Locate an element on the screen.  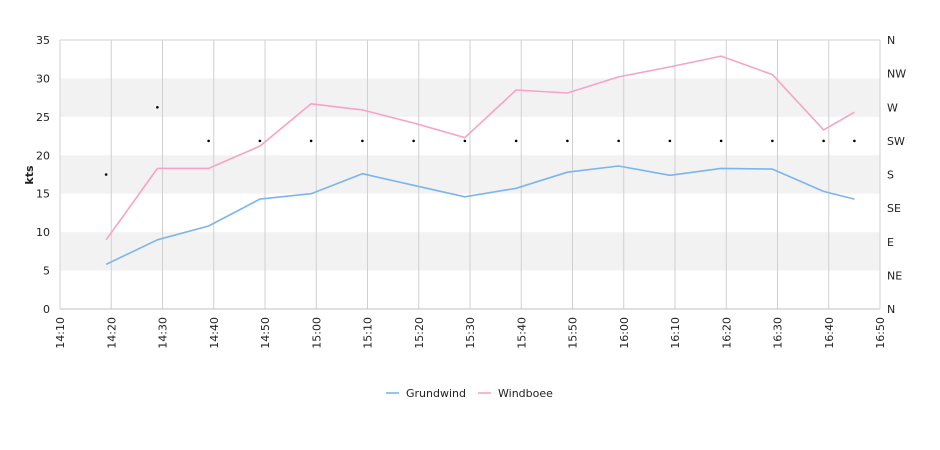
x-tick-label: 16:20 is located at coordinates (726, 333).